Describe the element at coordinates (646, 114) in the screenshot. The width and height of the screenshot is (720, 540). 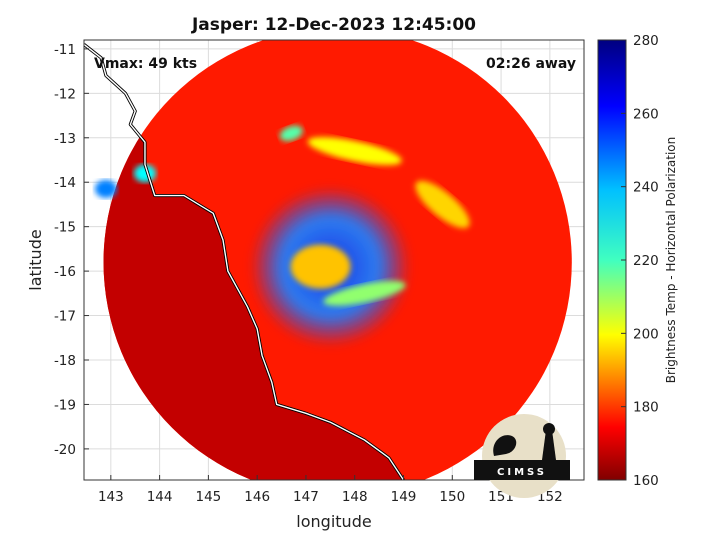
I see `colorbar-tick-label: 260` at that location.